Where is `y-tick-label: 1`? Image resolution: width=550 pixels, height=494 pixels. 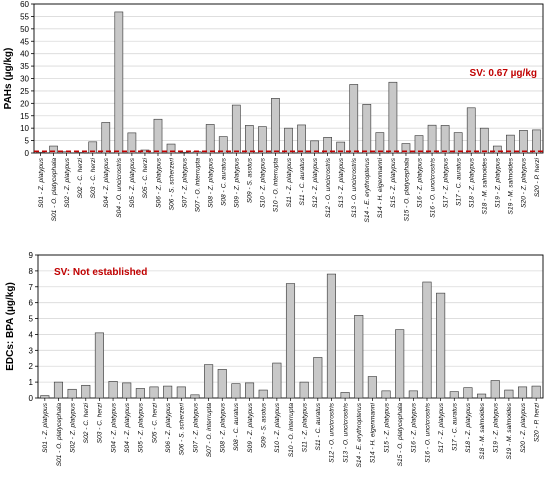
y-tick-label: 1 is located at coordinates (31, 382).